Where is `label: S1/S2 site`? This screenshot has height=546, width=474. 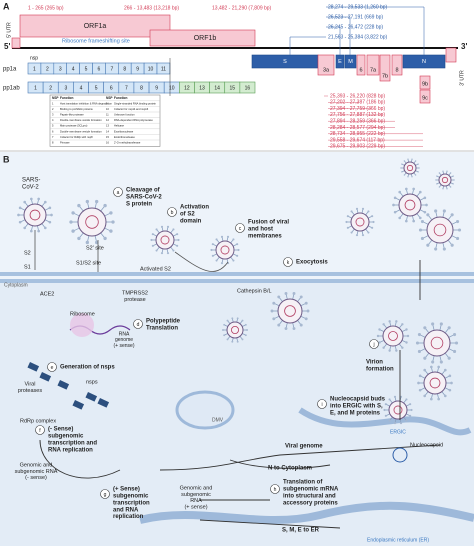
label: S1/S2 site is located at coordinates (88, 263).